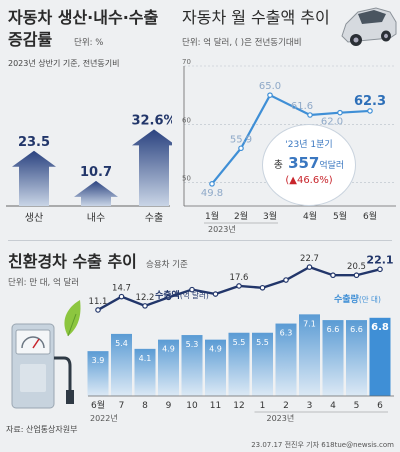 This screenshot has width=400, height=452. I want to click on callout-period: '23년 1분기, so click(309, 145).